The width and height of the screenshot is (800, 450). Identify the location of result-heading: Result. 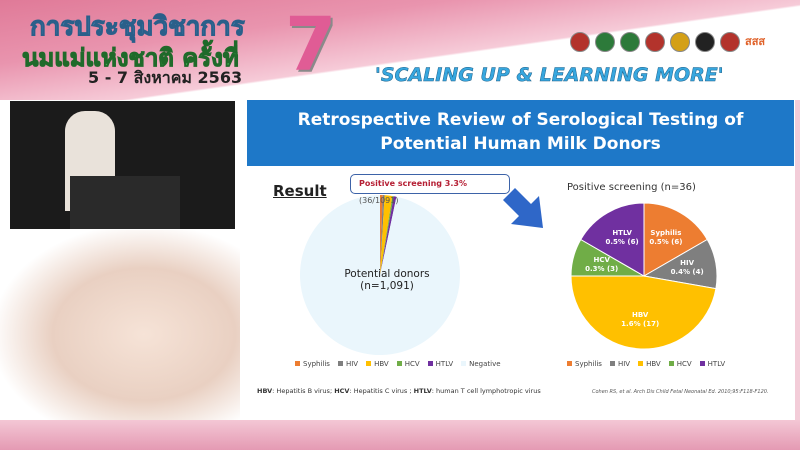
(300, 191).